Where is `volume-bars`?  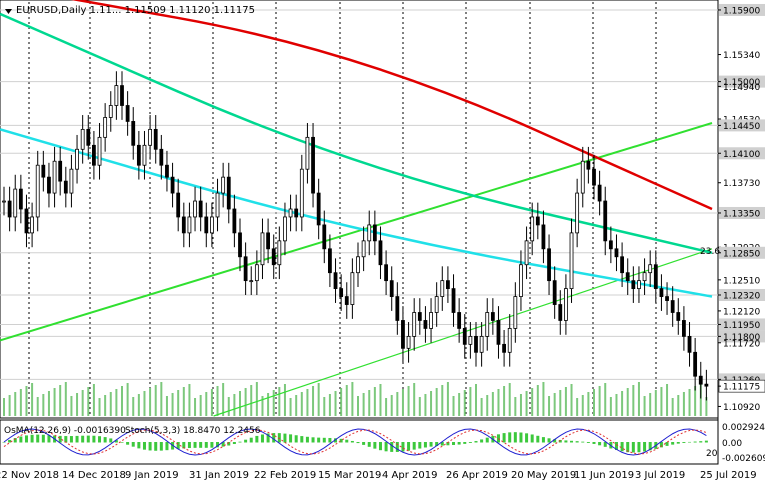 volume-bars is located at coordinates (355, 399).